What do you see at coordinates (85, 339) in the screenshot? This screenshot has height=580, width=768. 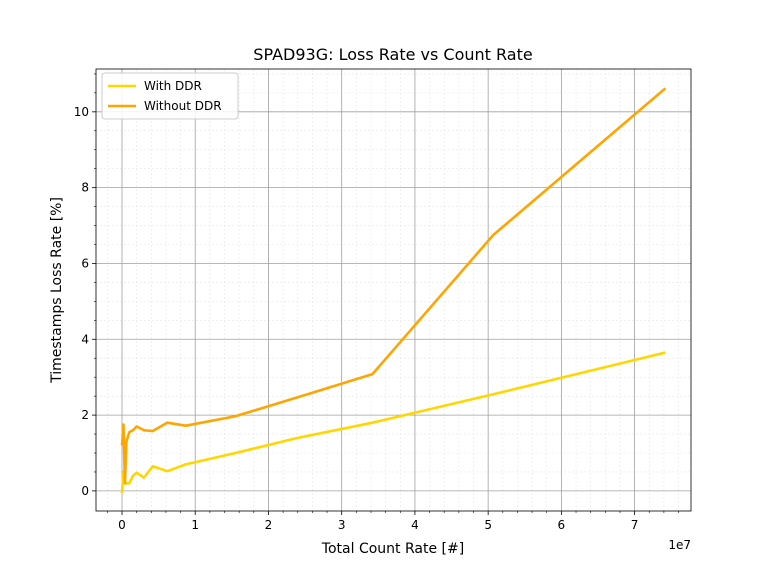 I see `y-tick-label: 4` at bounding box center [85, 339].